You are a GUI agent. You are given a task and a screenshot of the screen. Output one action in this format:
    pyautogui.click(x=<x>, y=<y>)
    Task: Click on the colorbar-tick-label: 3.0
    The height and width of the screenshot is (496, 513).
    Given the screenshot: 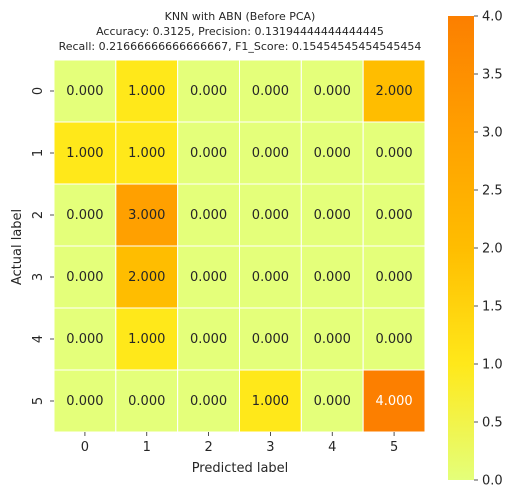 What is the action you would take?
    pyautogui.click(x=492, y=133)
    